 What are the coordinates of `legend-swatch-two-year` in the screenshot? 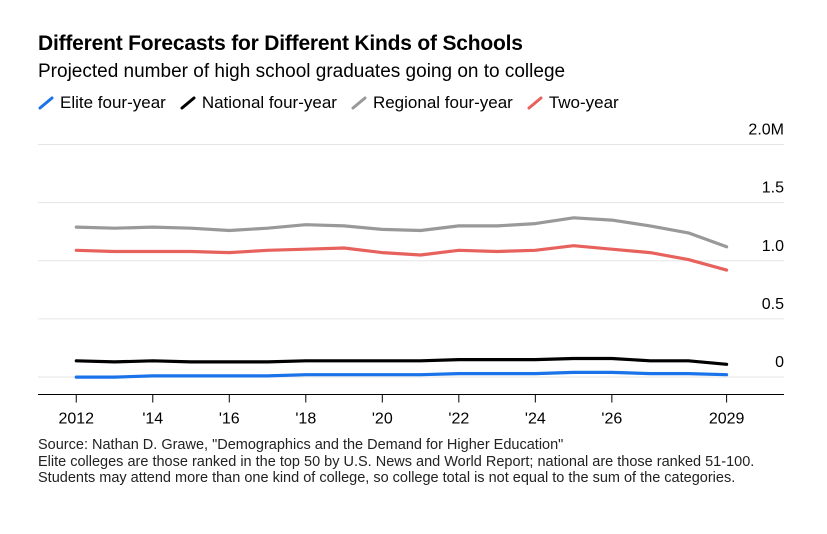 It's located at (535, 103).